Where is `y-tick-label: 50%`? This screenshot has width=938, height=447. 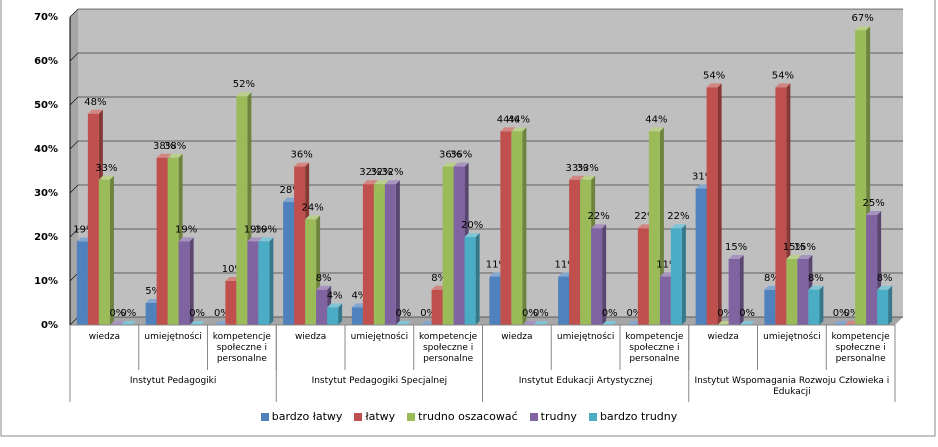
y-tick-label: 50% is located at coordinates (46, 105).